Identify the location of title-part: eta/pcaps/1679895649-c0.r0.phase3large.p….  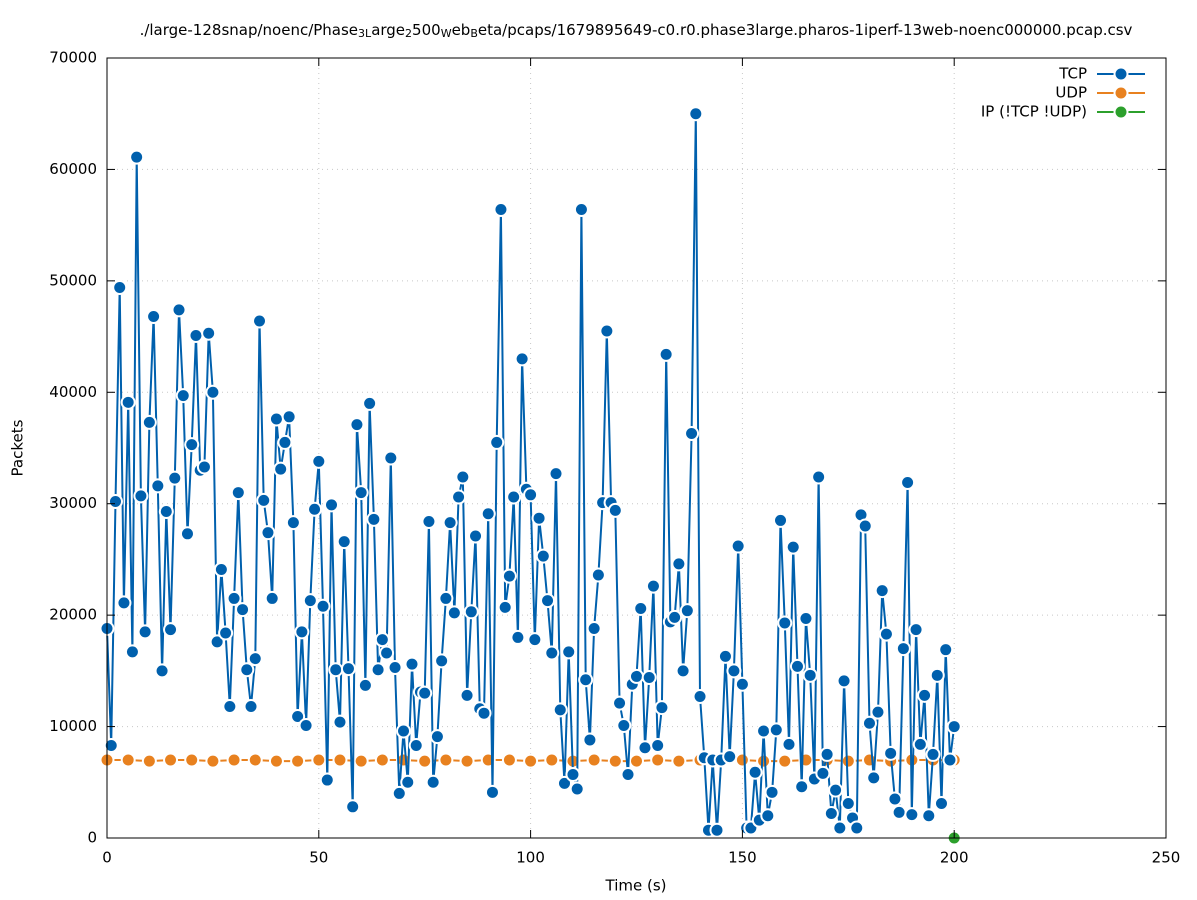
(805, 30).